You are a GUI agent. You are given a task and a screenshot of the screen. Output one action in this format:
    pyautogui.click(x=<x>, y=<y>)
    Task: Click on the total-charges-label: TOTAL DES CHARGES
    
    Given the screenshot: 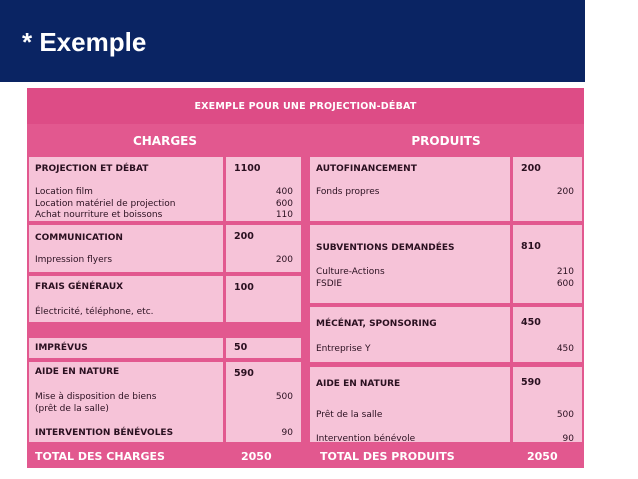 What is the action you would take?
    pyautogui.click(x=100, y=456)
    